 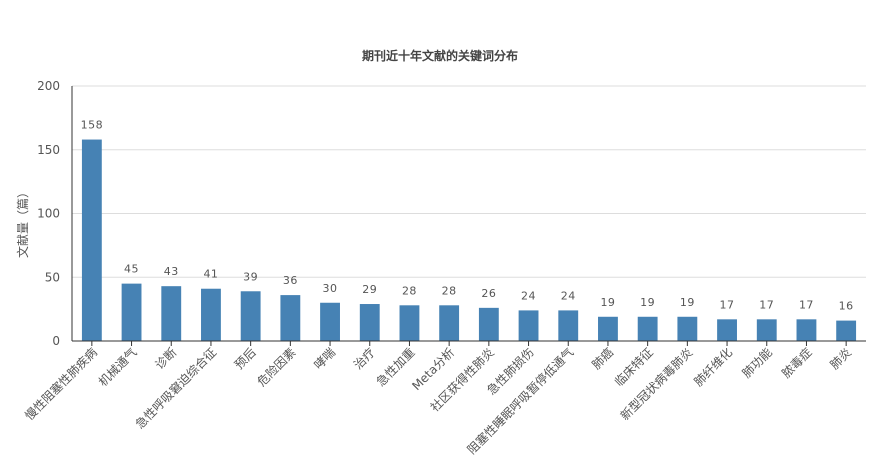 What do you see at coordinates (56, 341) in the screenshot?
I see `y-tick-label: 0` at bounding box center [56, 341].